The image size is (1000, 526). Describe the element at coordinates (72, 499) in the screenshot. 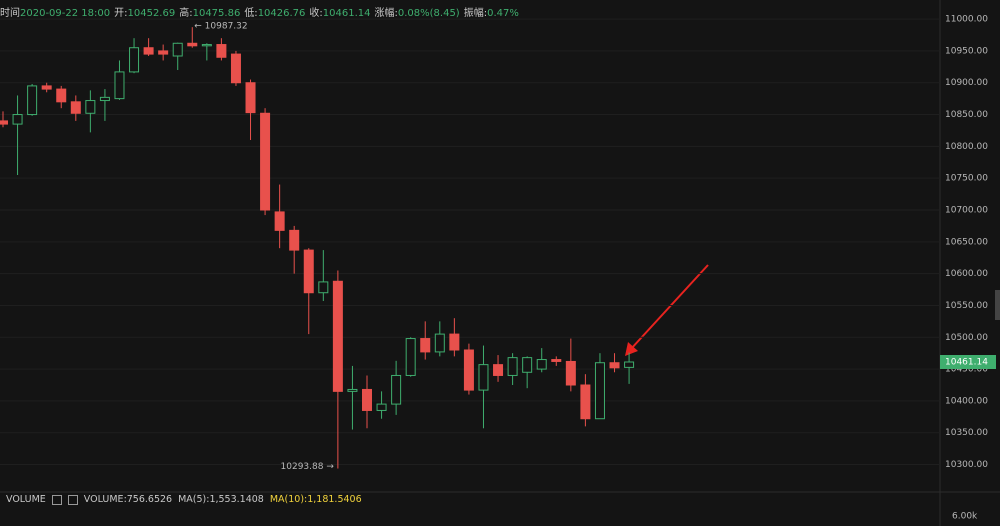

I see `close-icon` at that location.